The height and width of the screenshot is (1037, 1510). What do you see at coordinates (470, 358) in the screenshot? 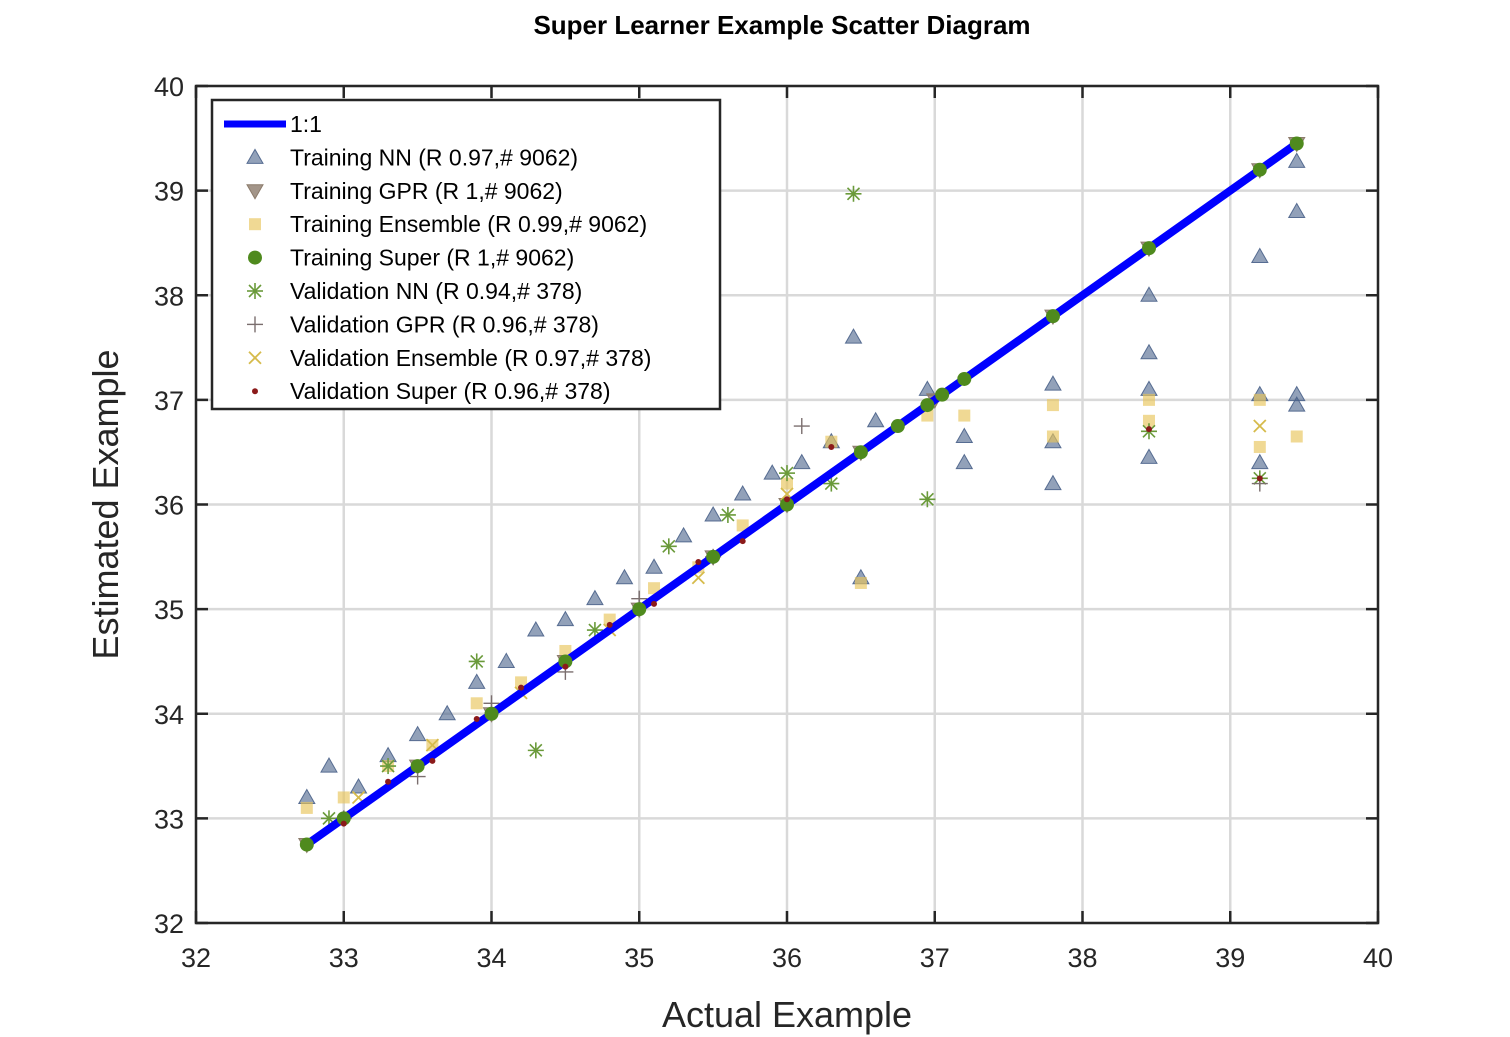
I see `legend-label: Validation Ensemble (R 0.97,# 378)` at bounding box center [470, 358].